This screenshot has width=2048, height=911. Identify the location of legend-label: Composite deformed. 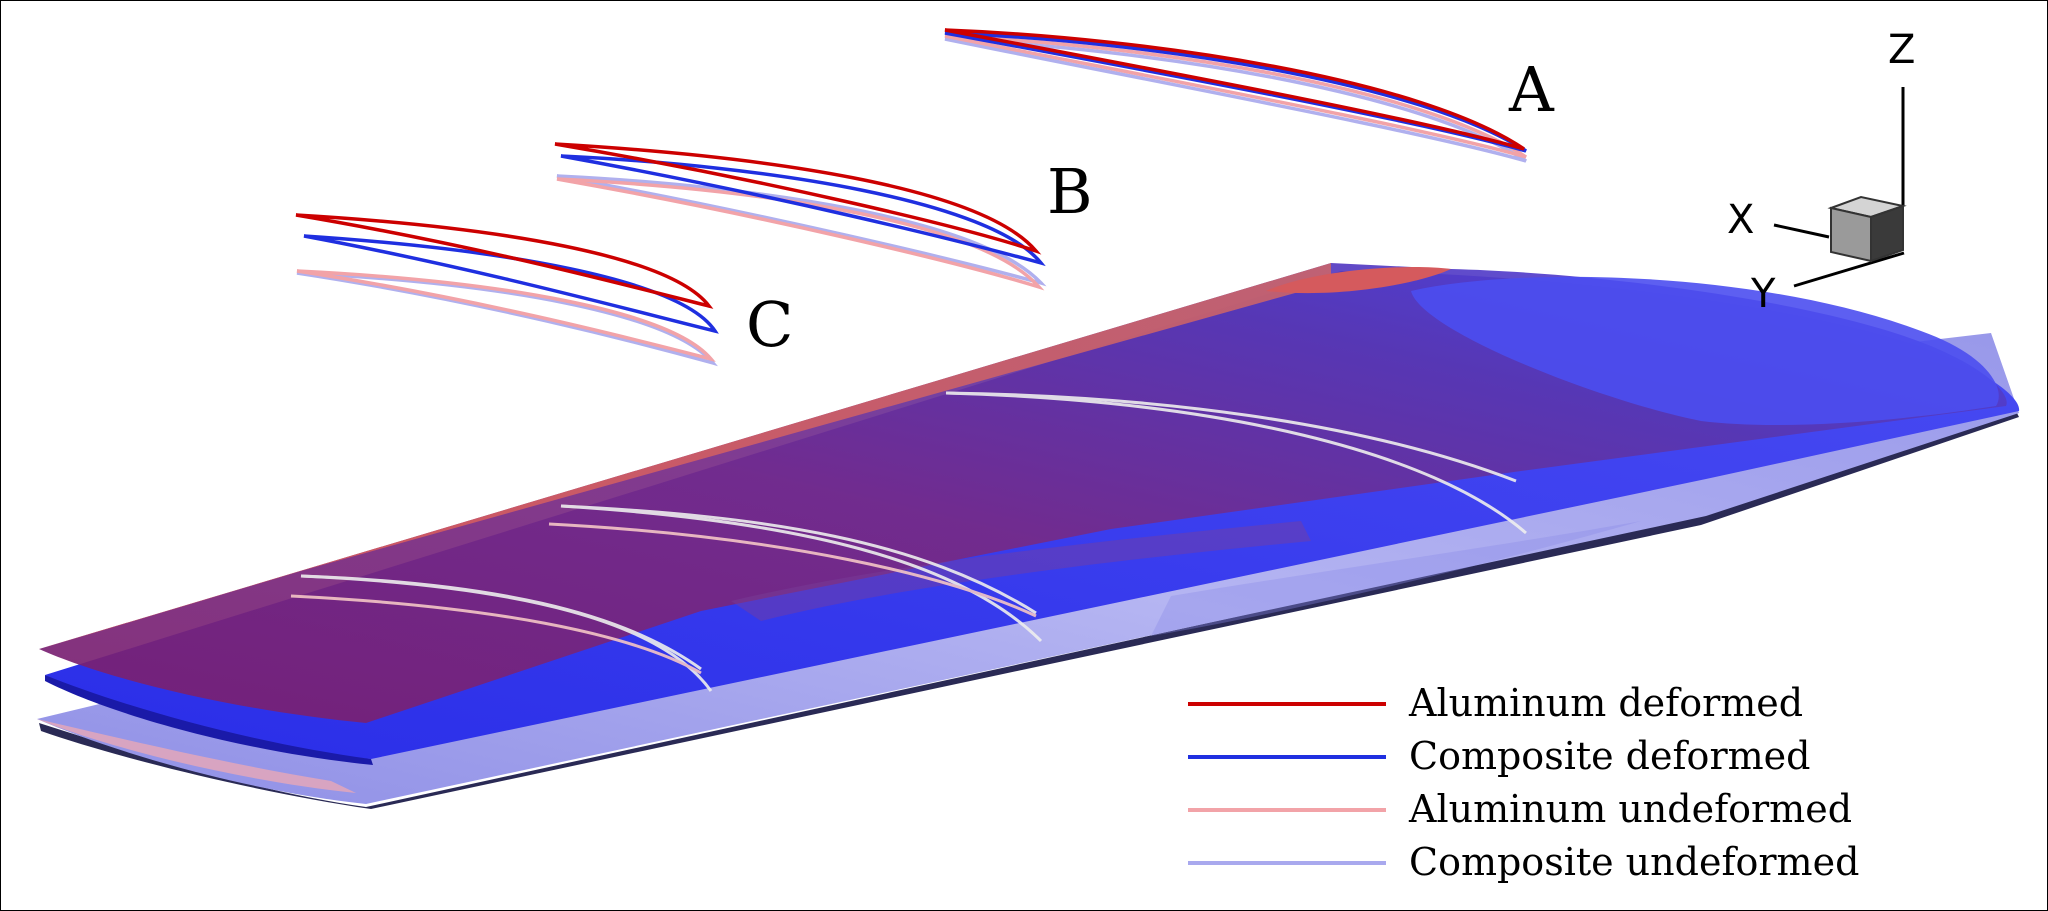
(1609, 756).